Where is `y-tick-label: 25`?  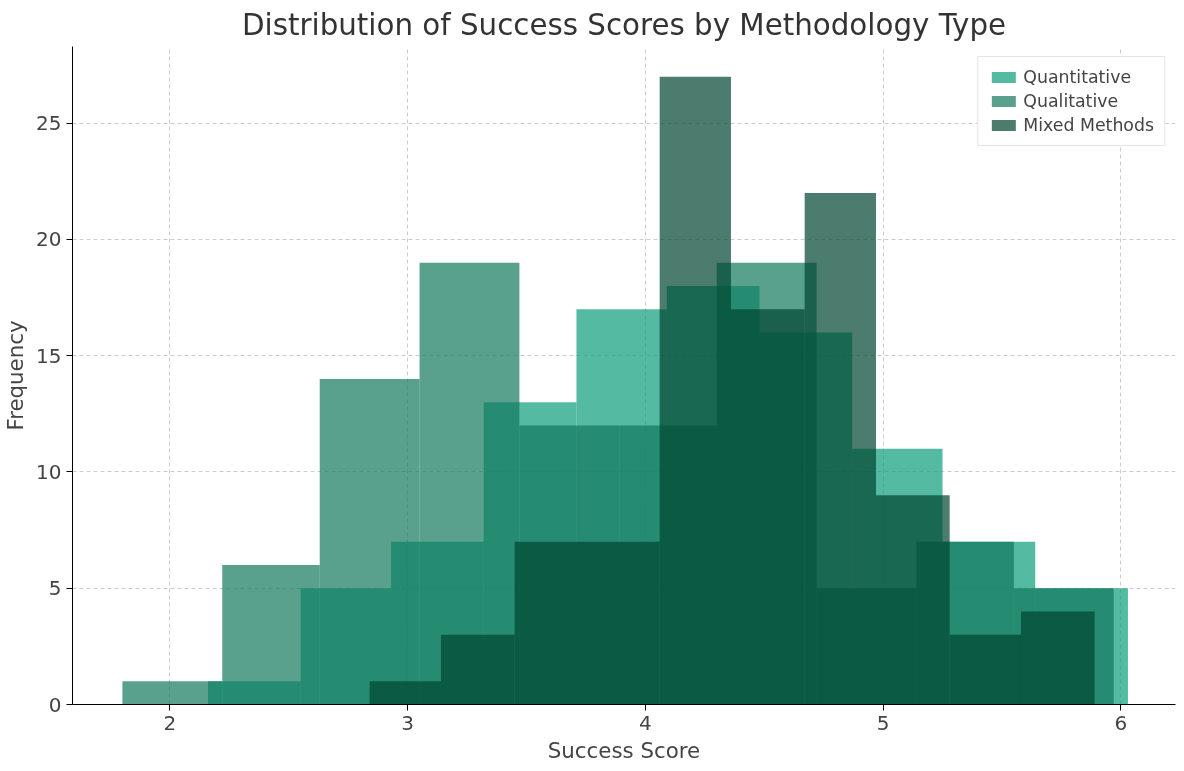
y-tick-label: 25 is located at coordinates (49, 123).